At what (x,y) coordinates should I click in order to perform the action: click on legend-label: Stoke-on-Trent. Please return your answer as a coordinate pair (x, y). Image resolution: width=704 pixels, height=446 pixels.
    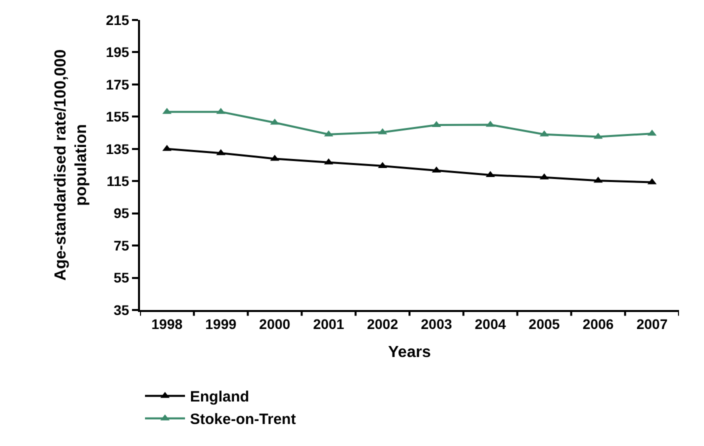
    Looking at the image, I should click on (243, 419).